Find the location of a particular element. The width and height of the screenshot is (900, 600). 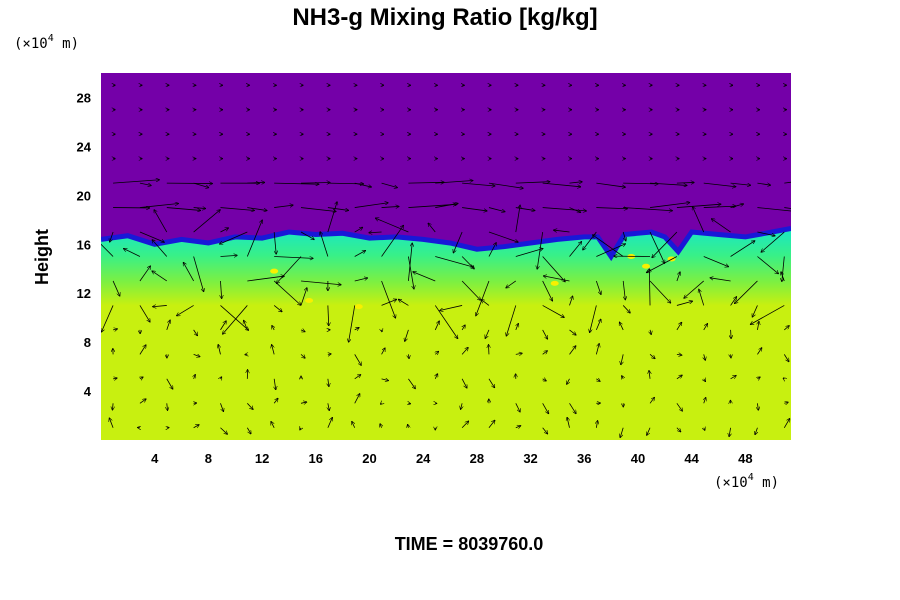

y-tick-label: 24 is located at coordinates (84, 146).